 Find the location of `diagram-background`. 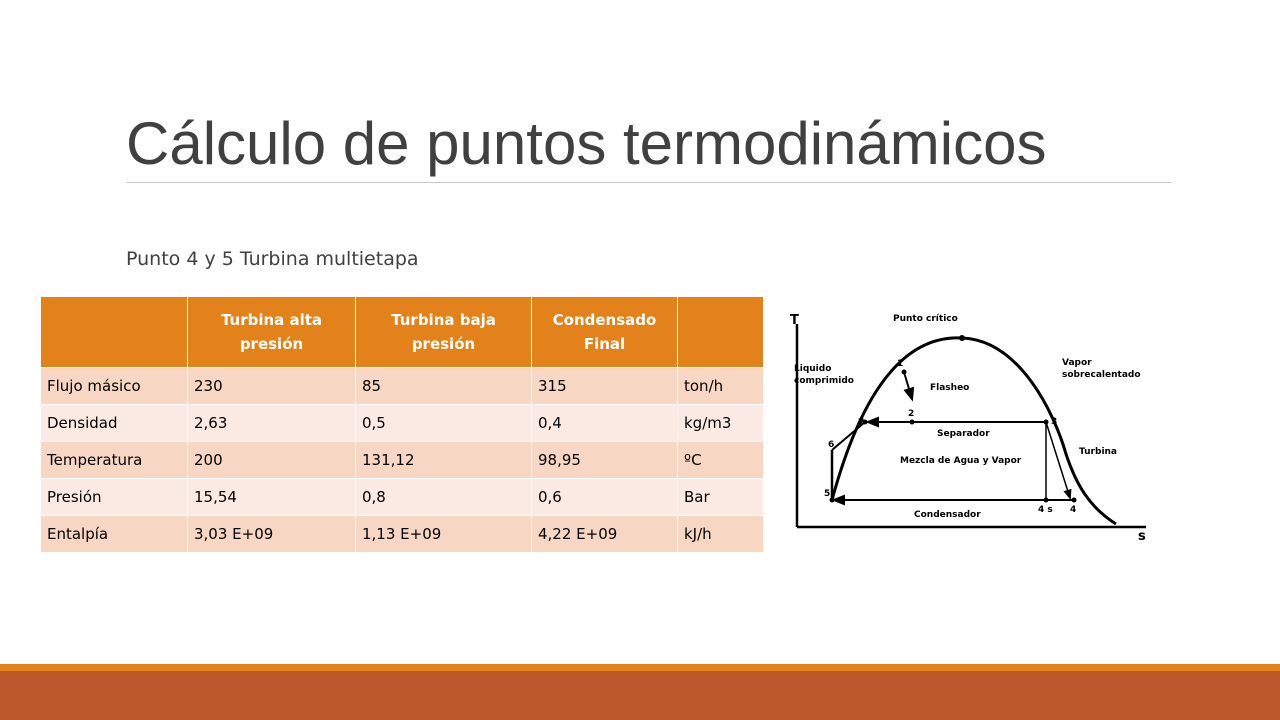

diagram-background is located at coordinates (969, 424).